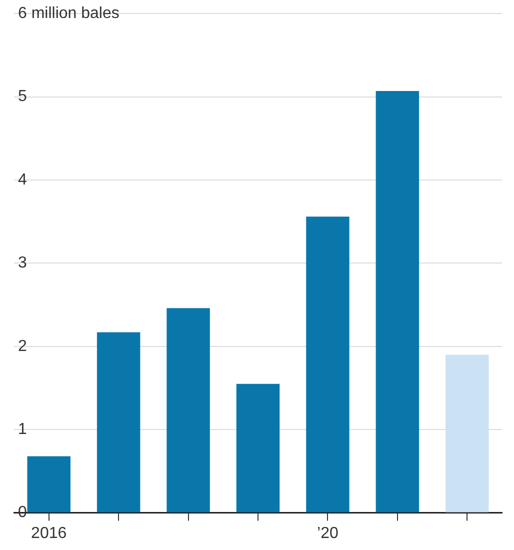  I want to click on y-tick-label: 5, so click(22, 97).